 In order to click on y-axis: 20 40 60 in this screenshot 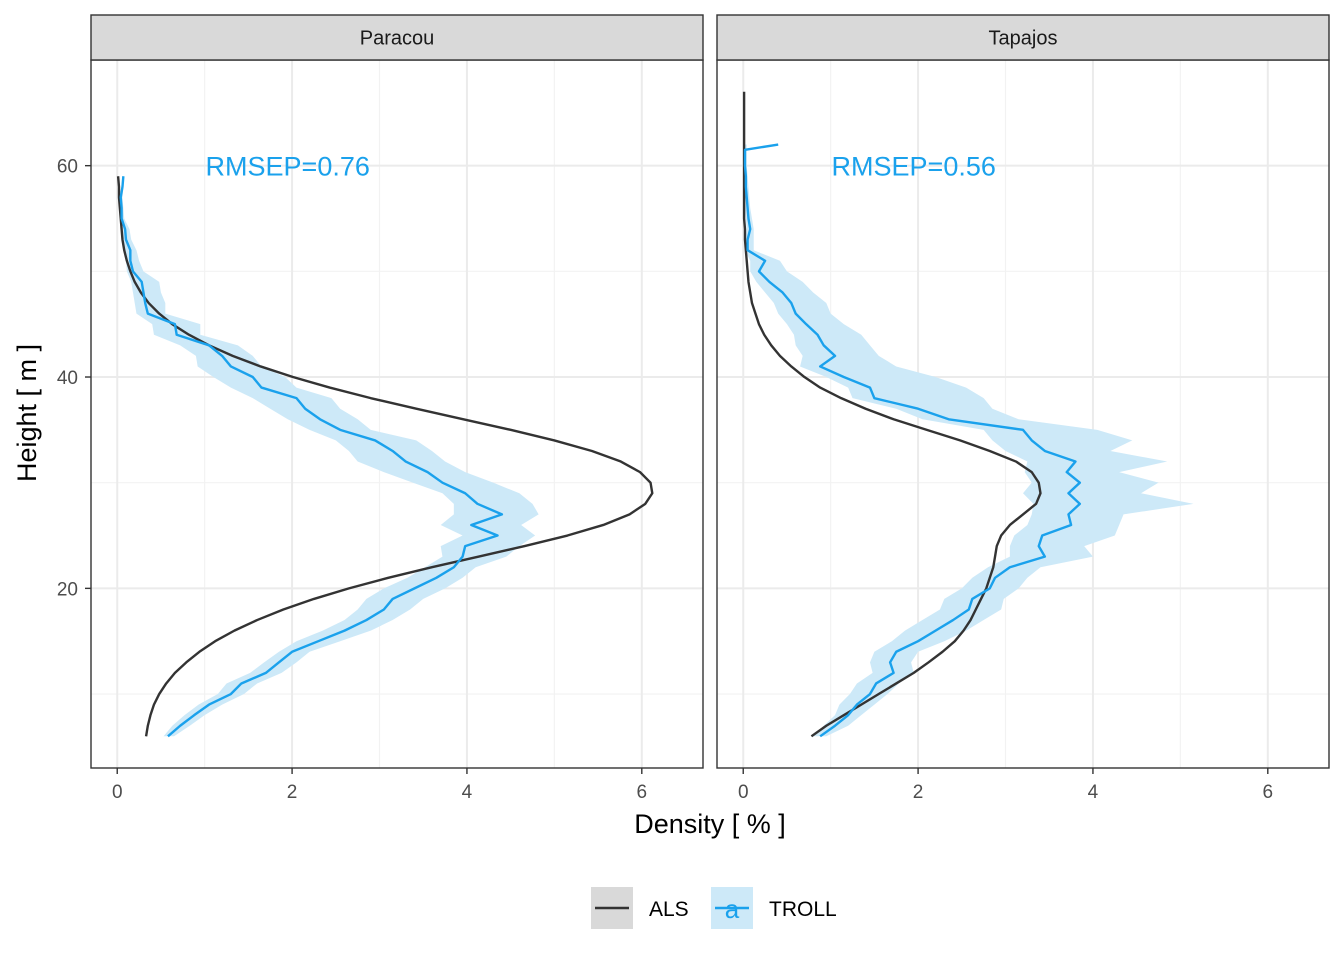, I will do `click(74, 378)`.